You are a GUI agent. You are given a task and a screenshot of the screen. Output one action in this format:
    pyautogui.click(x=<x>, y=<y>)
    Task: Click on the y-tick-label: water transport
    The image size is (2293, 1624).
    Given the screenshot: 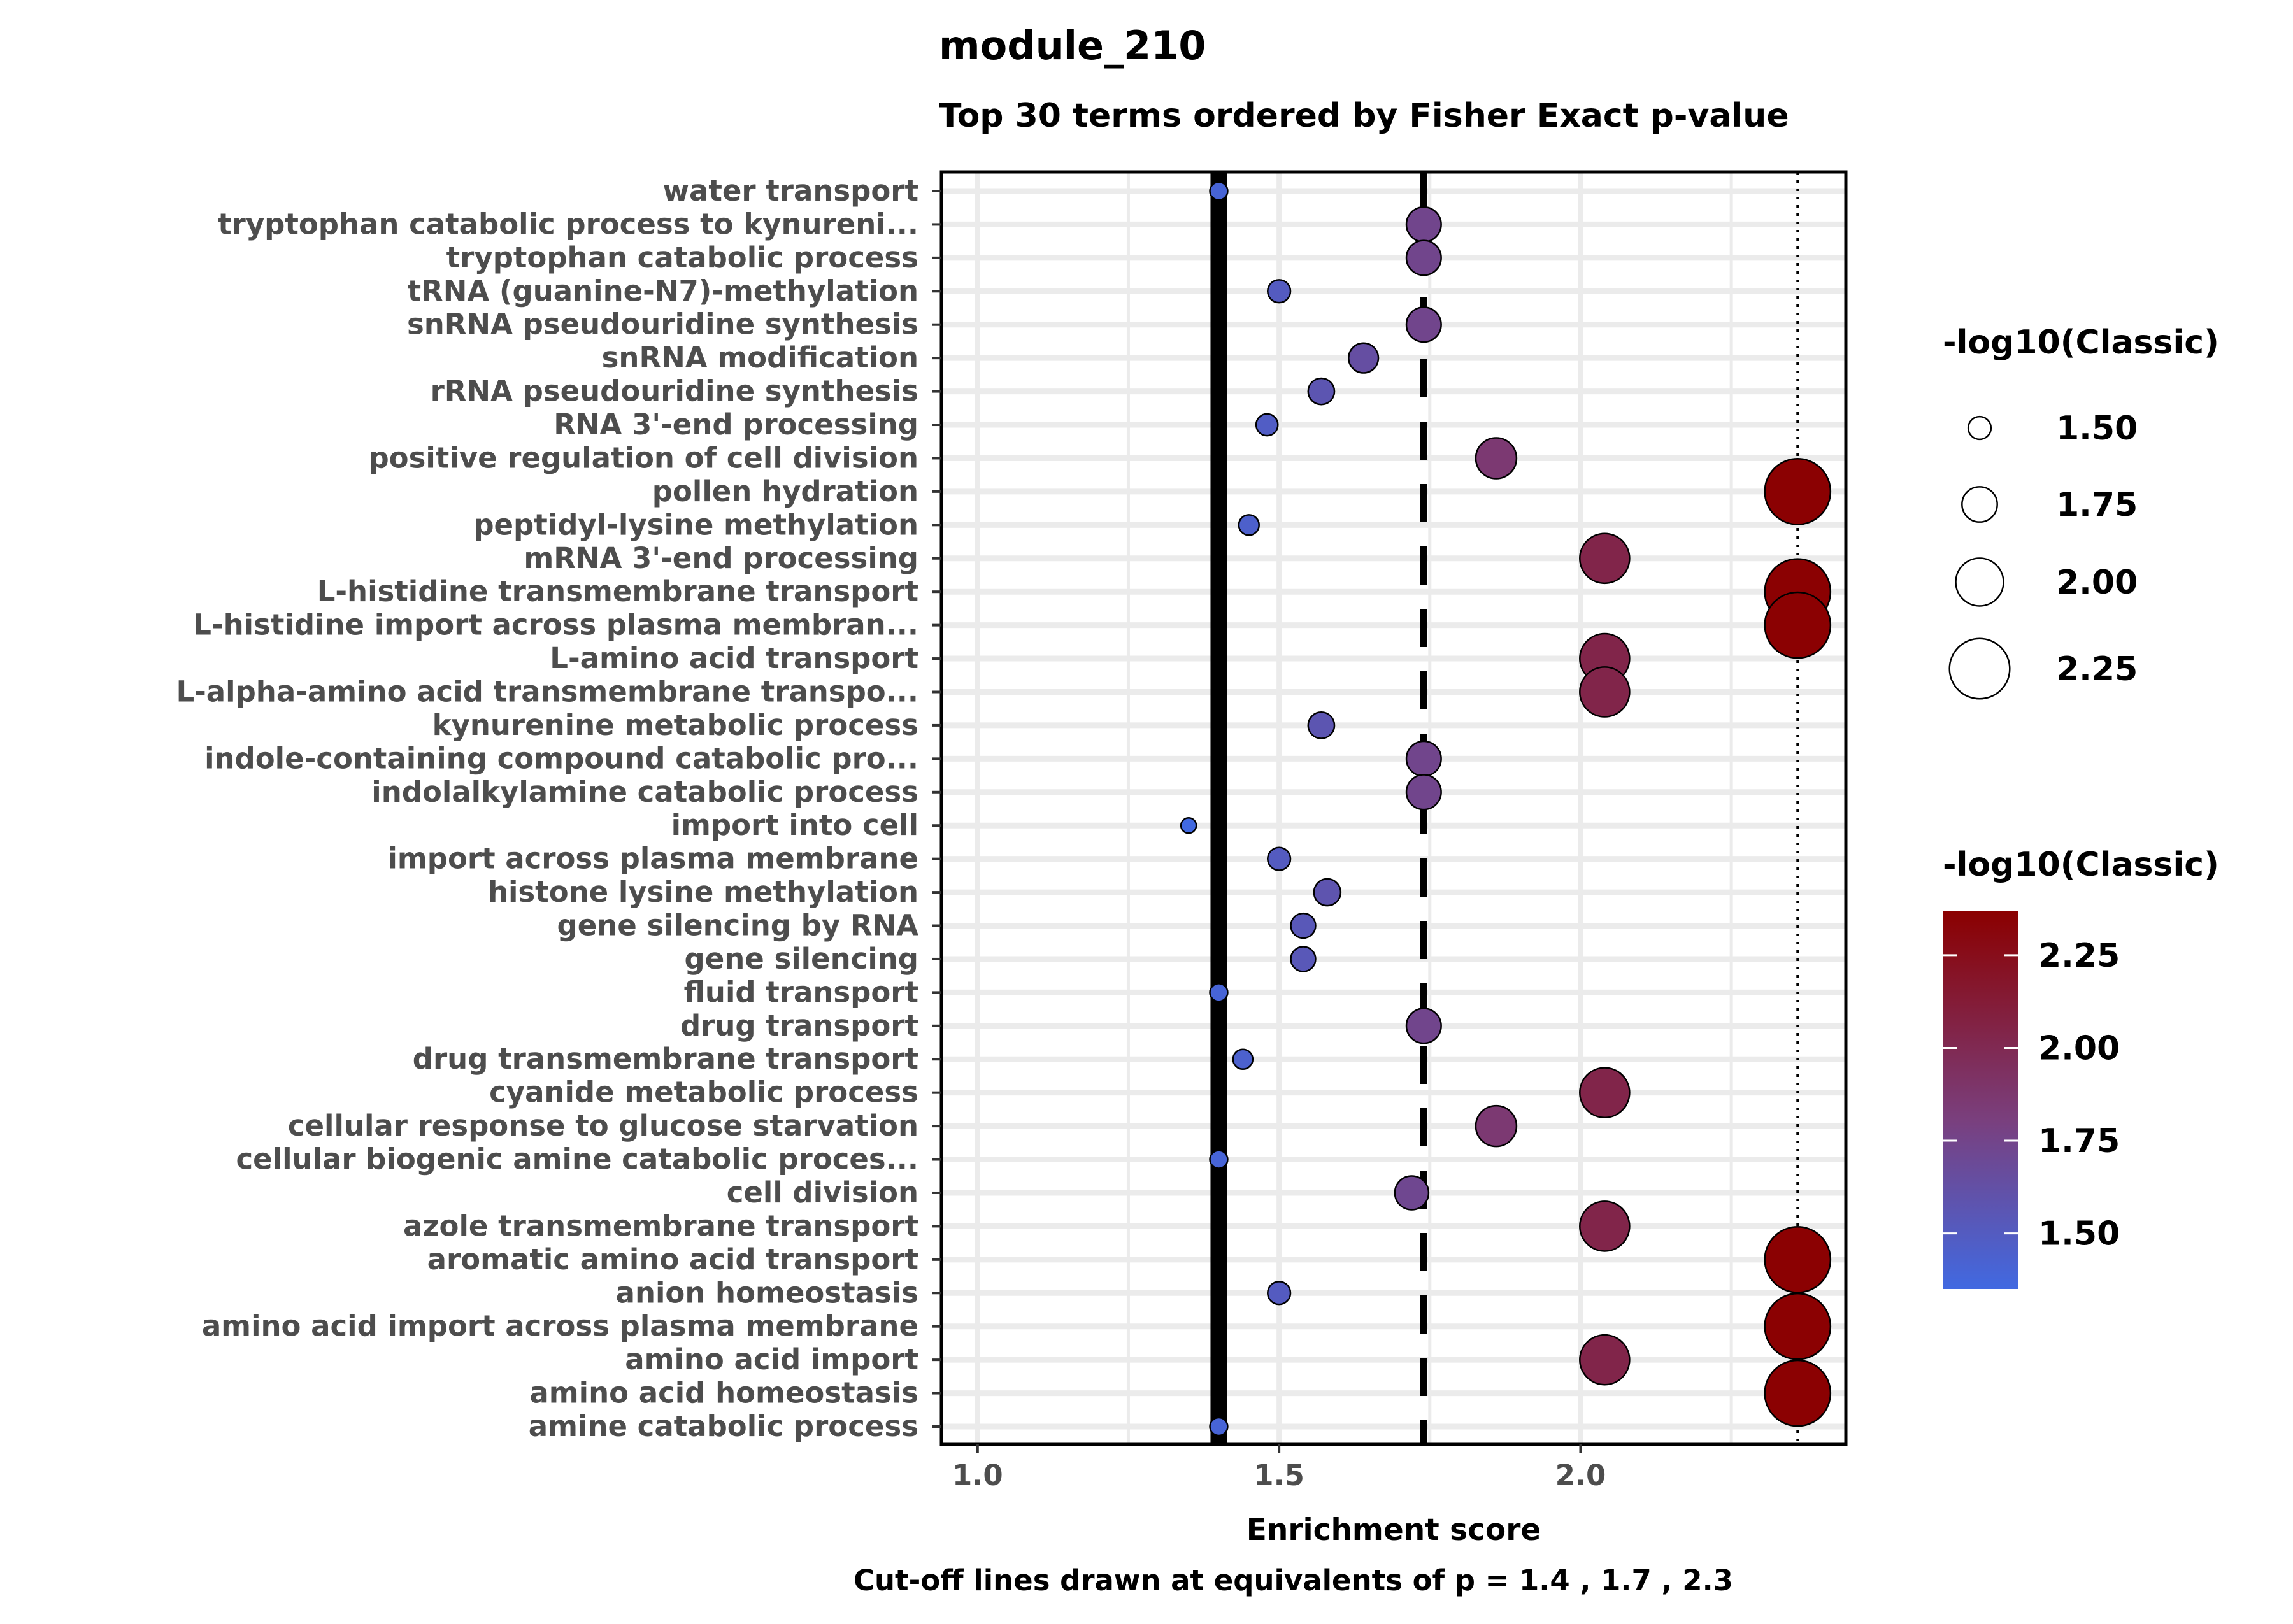 What is the action you would take?
    pyautogui.click(x=790, y=191)
    